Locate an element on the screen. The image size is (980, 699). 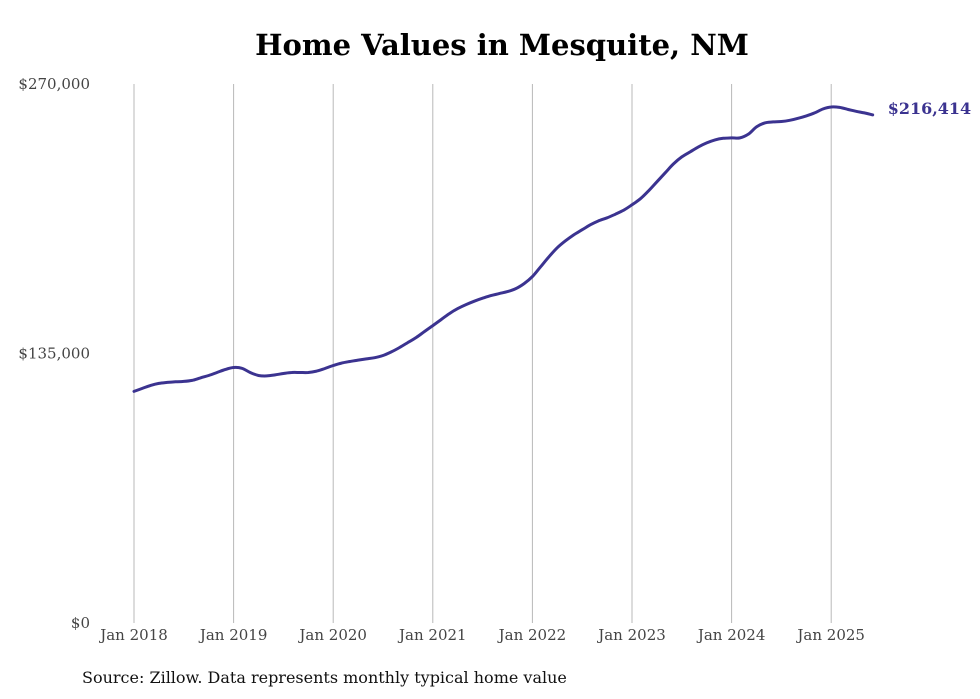
end-value-label: $216,414 is located at coordinates (930, 108).